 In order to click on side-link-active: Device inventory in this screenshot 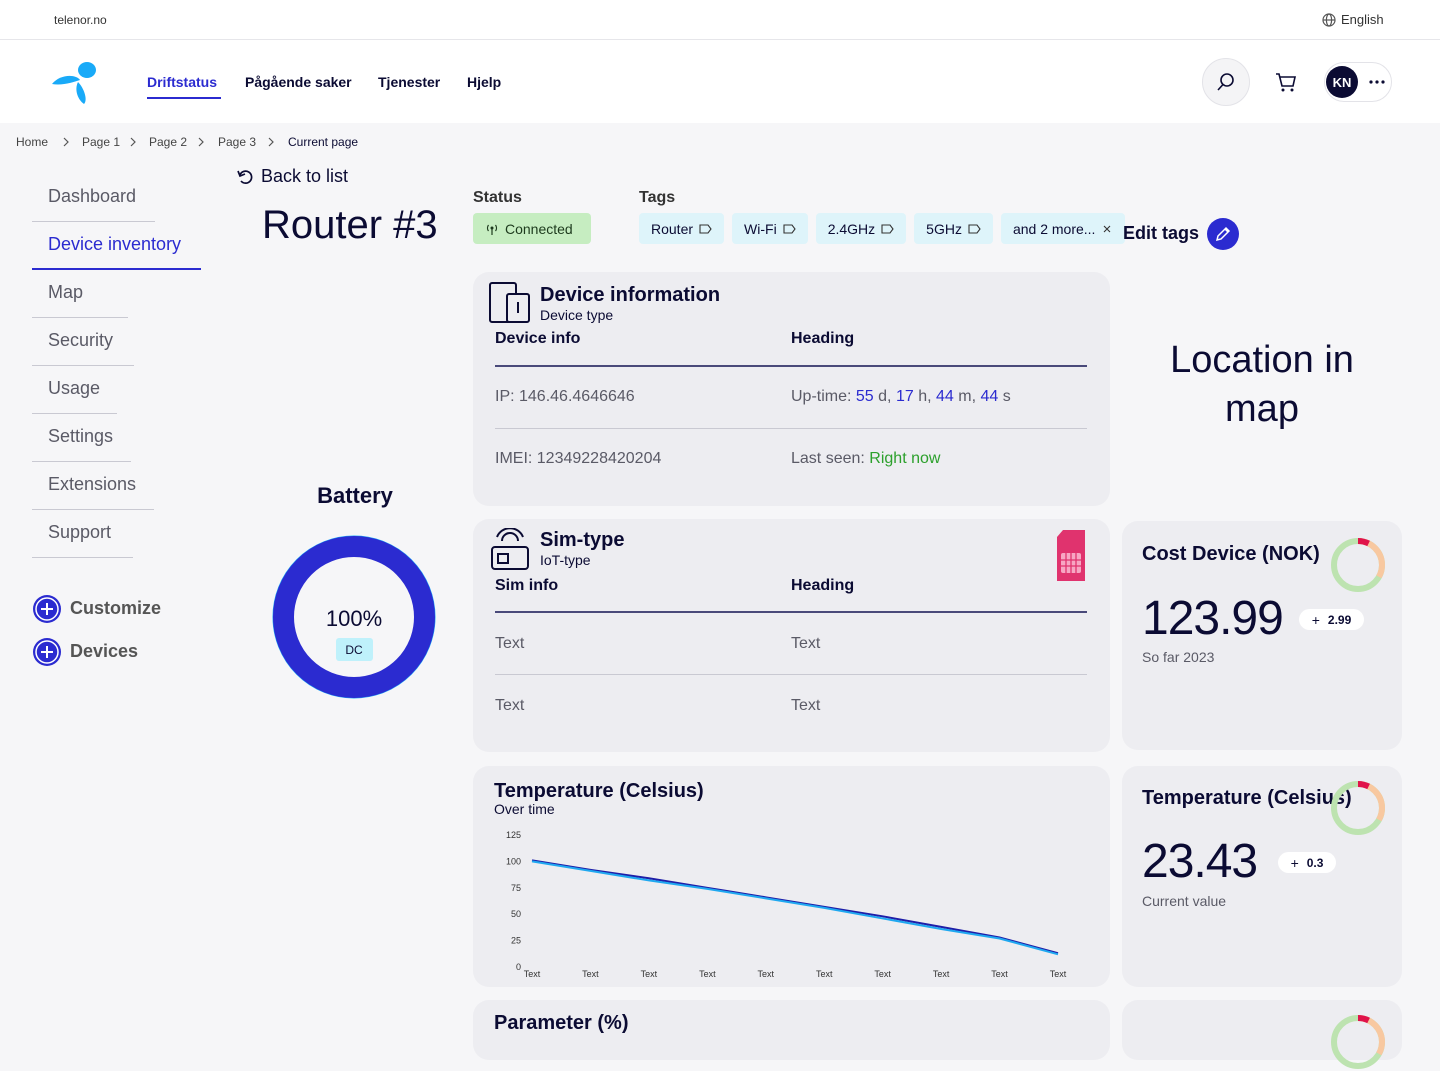, I will do `click(115, 244)`.